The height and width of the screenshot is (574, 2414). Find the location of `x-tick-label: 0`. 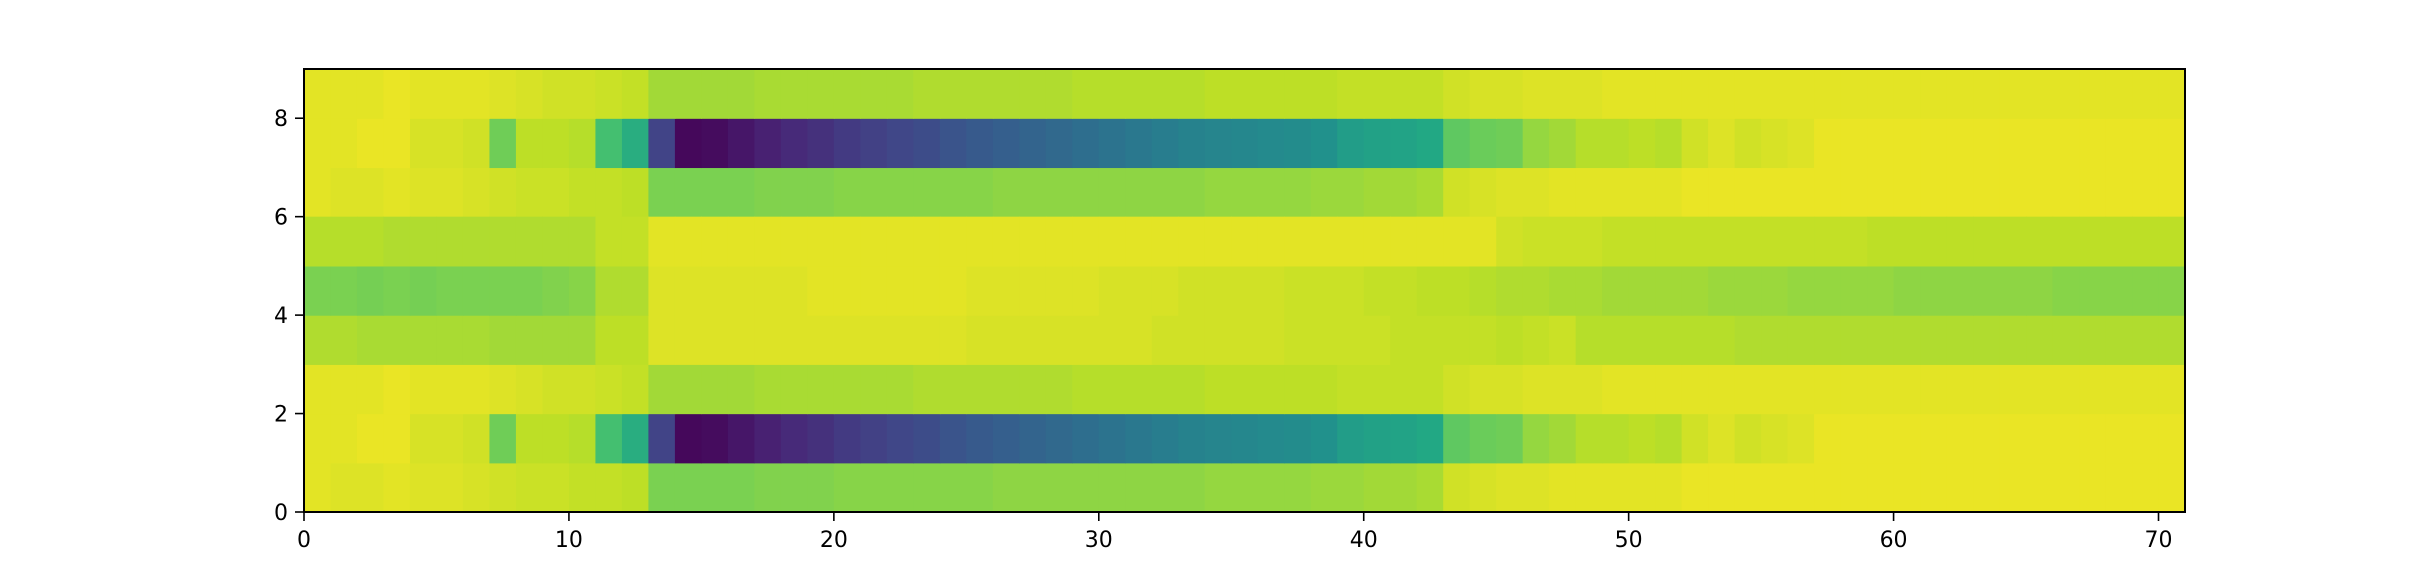

x-tick-label: 0 is located at coordinates (304, 540).